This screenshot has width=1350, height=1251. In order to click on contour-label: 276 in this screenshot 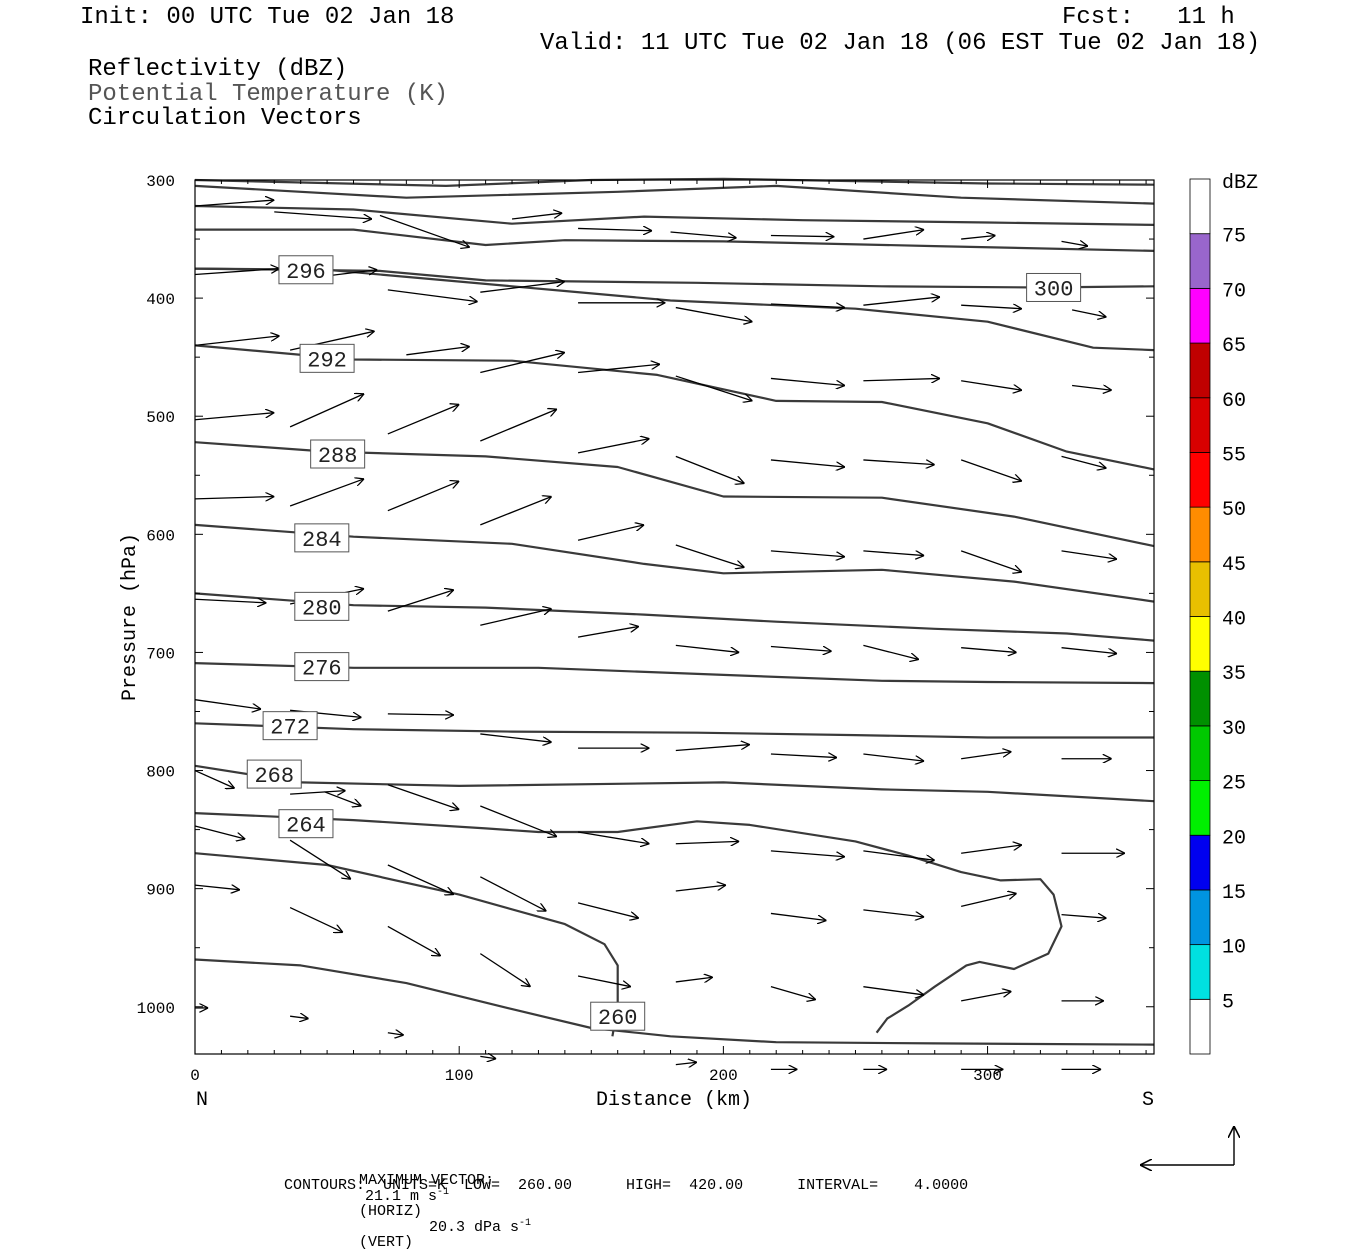, I will do `click(322, 669)`.